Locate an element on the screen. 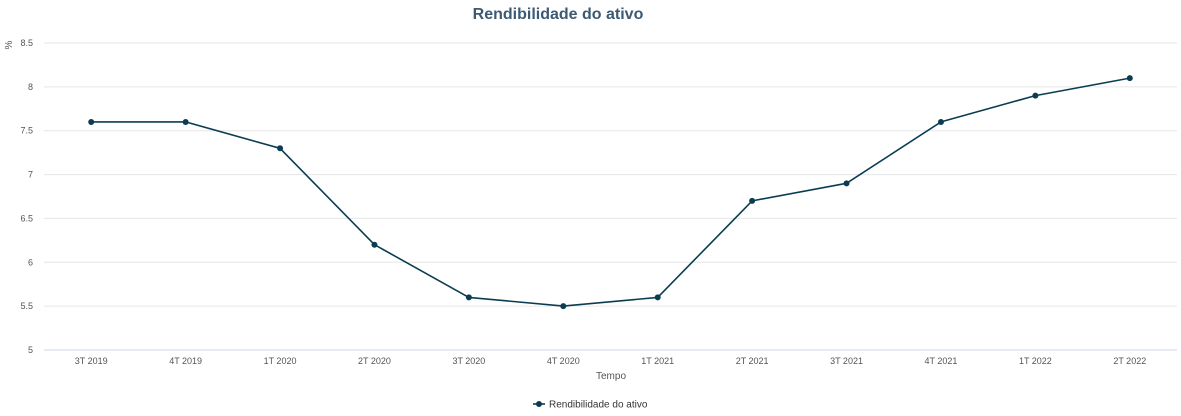 This screenshot has width=1181, height=416. x-tick-label: 4T 2019 is located at coordinates (185, 361).